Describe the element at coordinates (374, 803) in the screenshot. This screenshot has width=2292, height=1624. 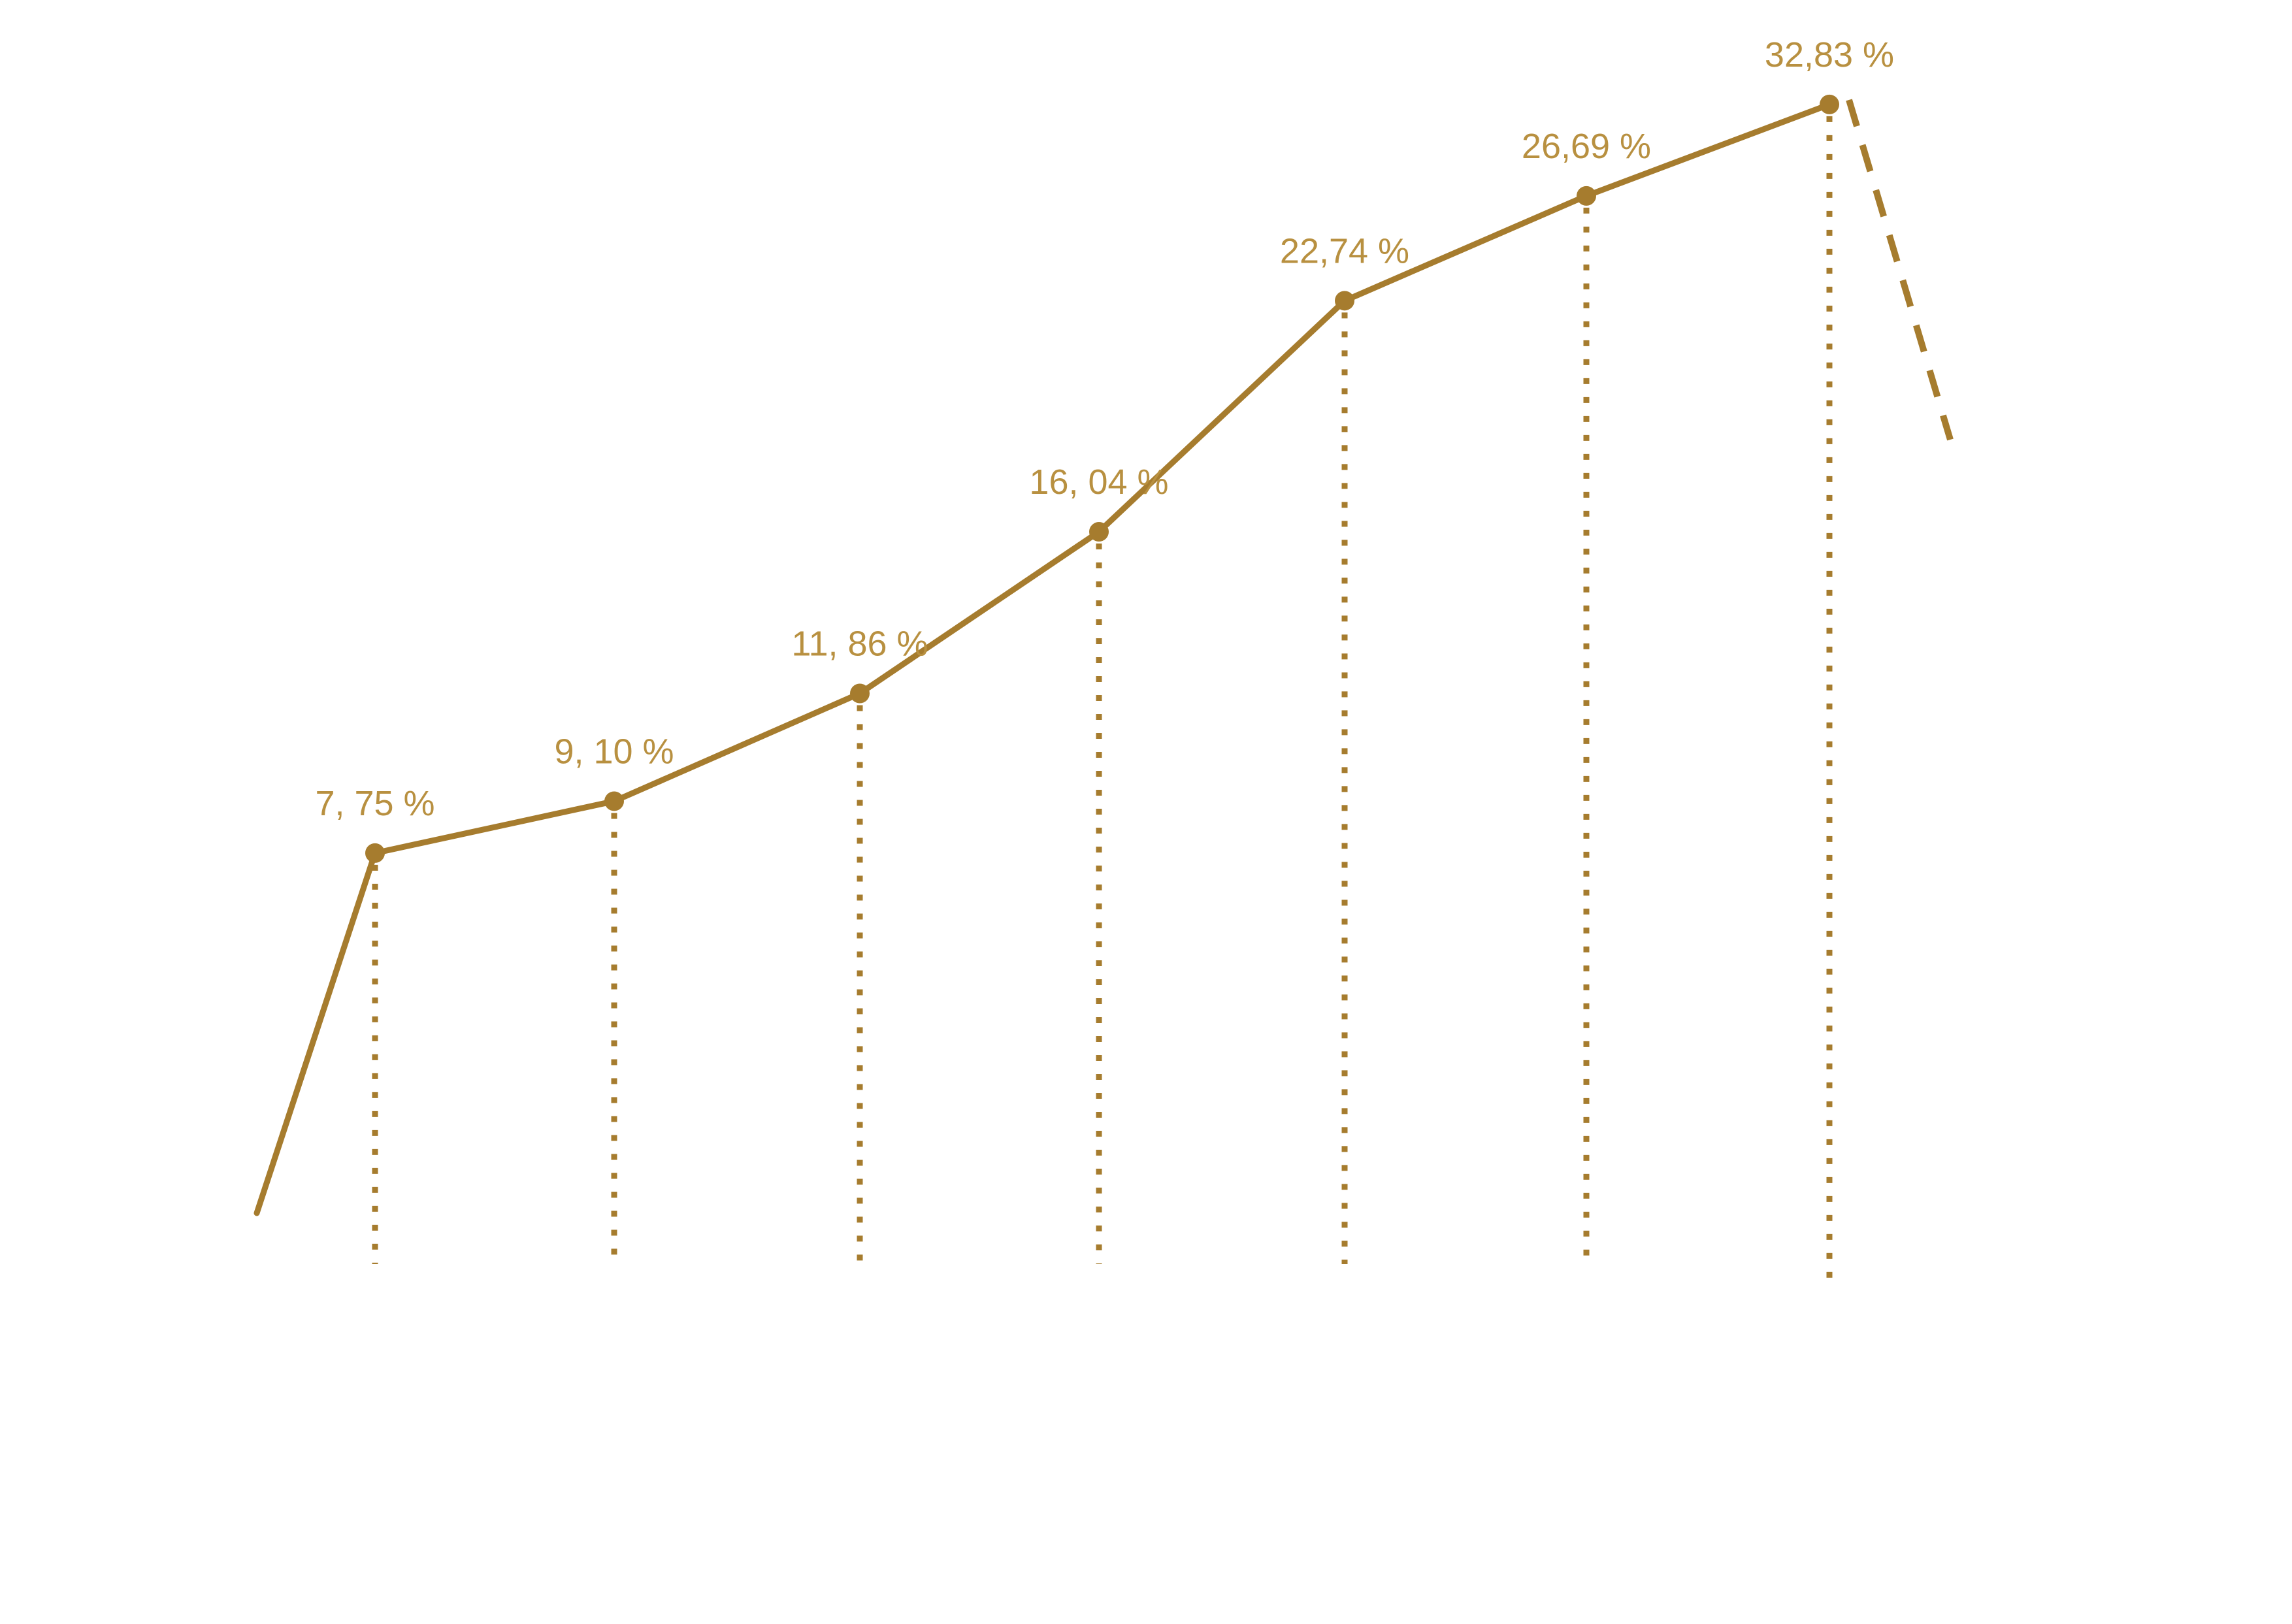
I see `data-label: 7, 75 %` at that location.